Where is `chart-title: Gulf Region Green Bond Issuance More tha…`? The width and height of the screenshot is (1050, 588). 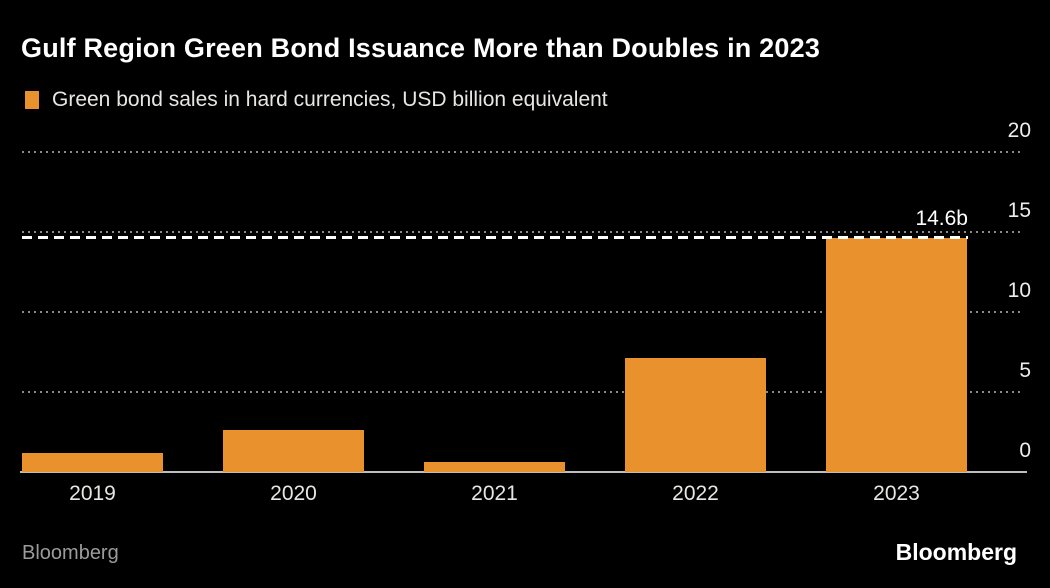 chart-title: Gulf Region Green Bond Issuance More tha… is located at coordinates (421, 48).